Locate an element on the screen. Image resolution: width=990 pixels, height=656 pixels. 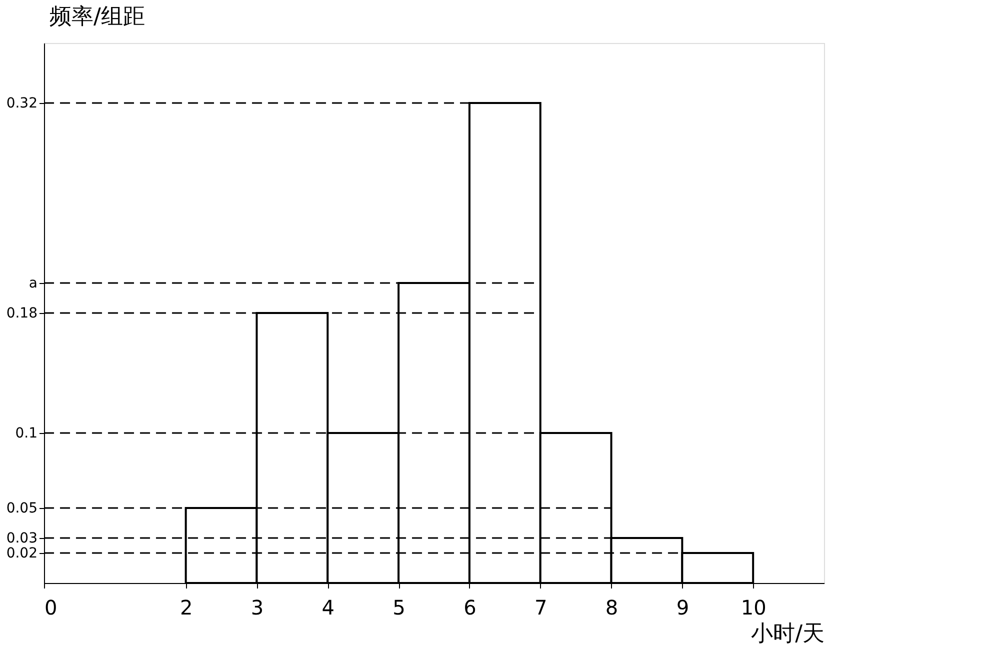
x-axis-title: 小时/天 is located at coordinates (787, 634).